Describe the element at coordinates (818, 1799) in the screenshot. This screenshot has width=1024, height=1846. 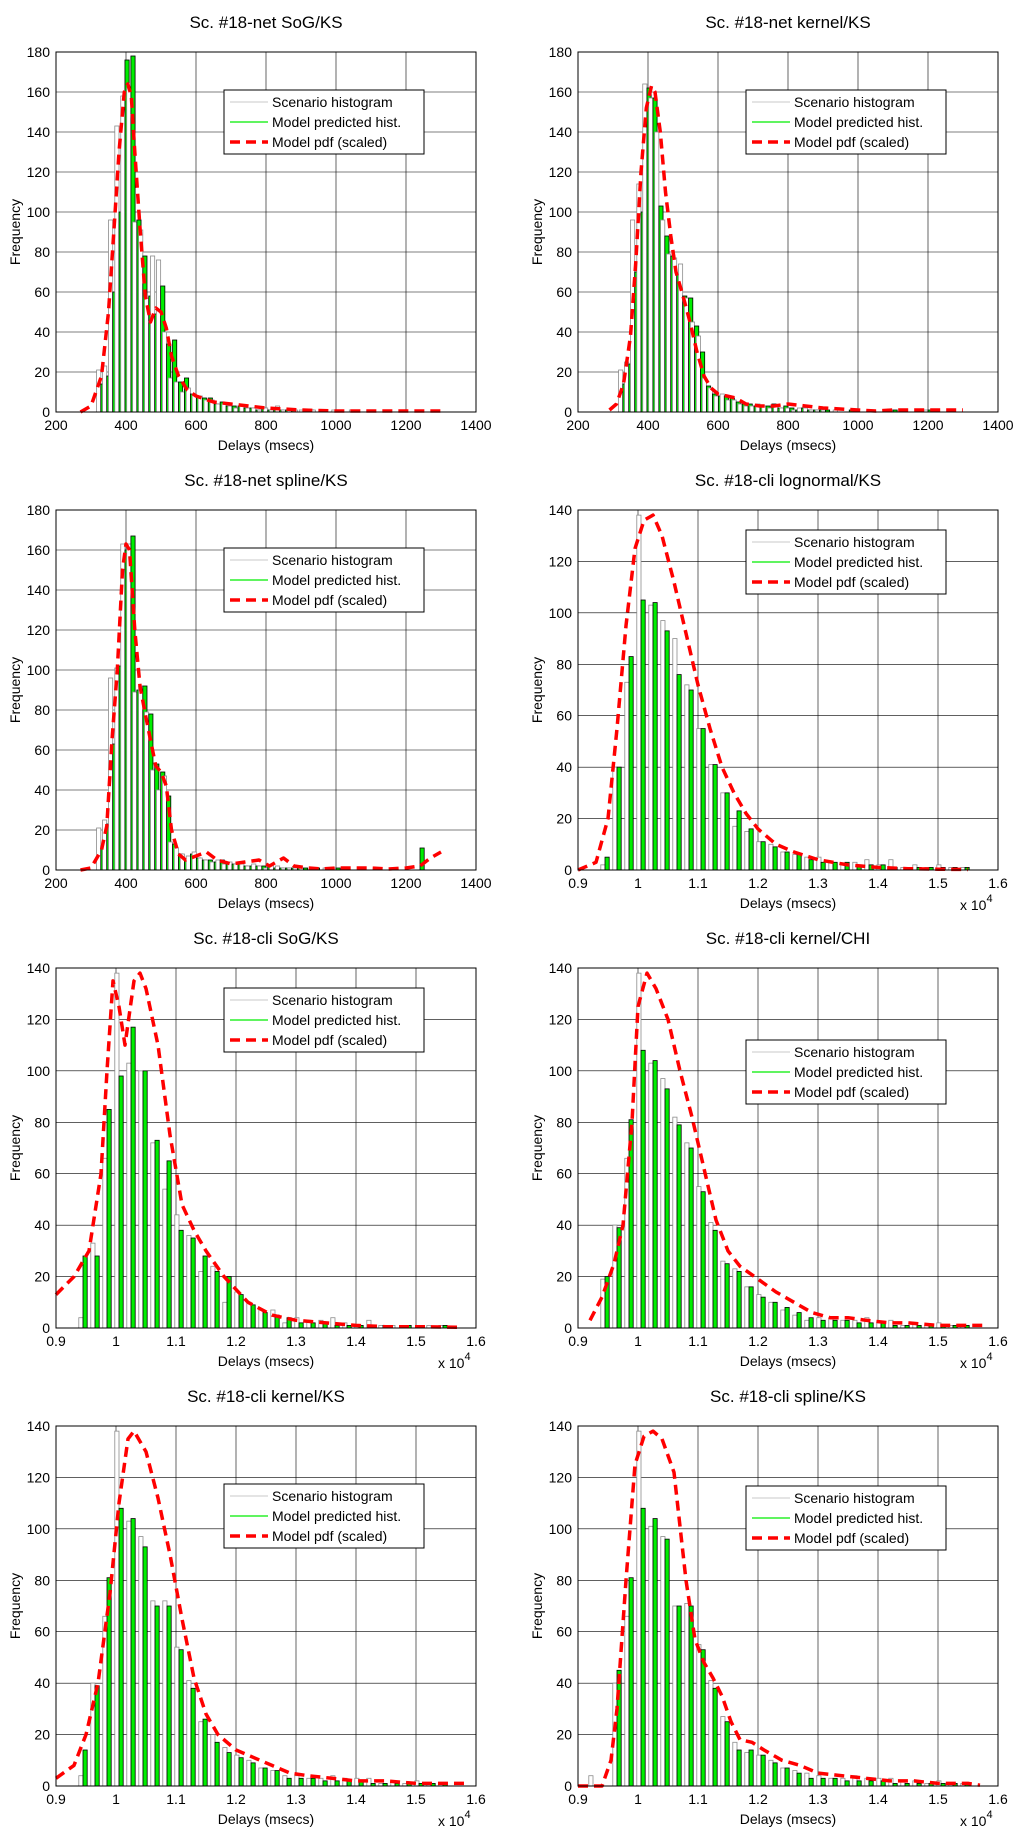
I see `x-tick-label: 1.3` at that location.